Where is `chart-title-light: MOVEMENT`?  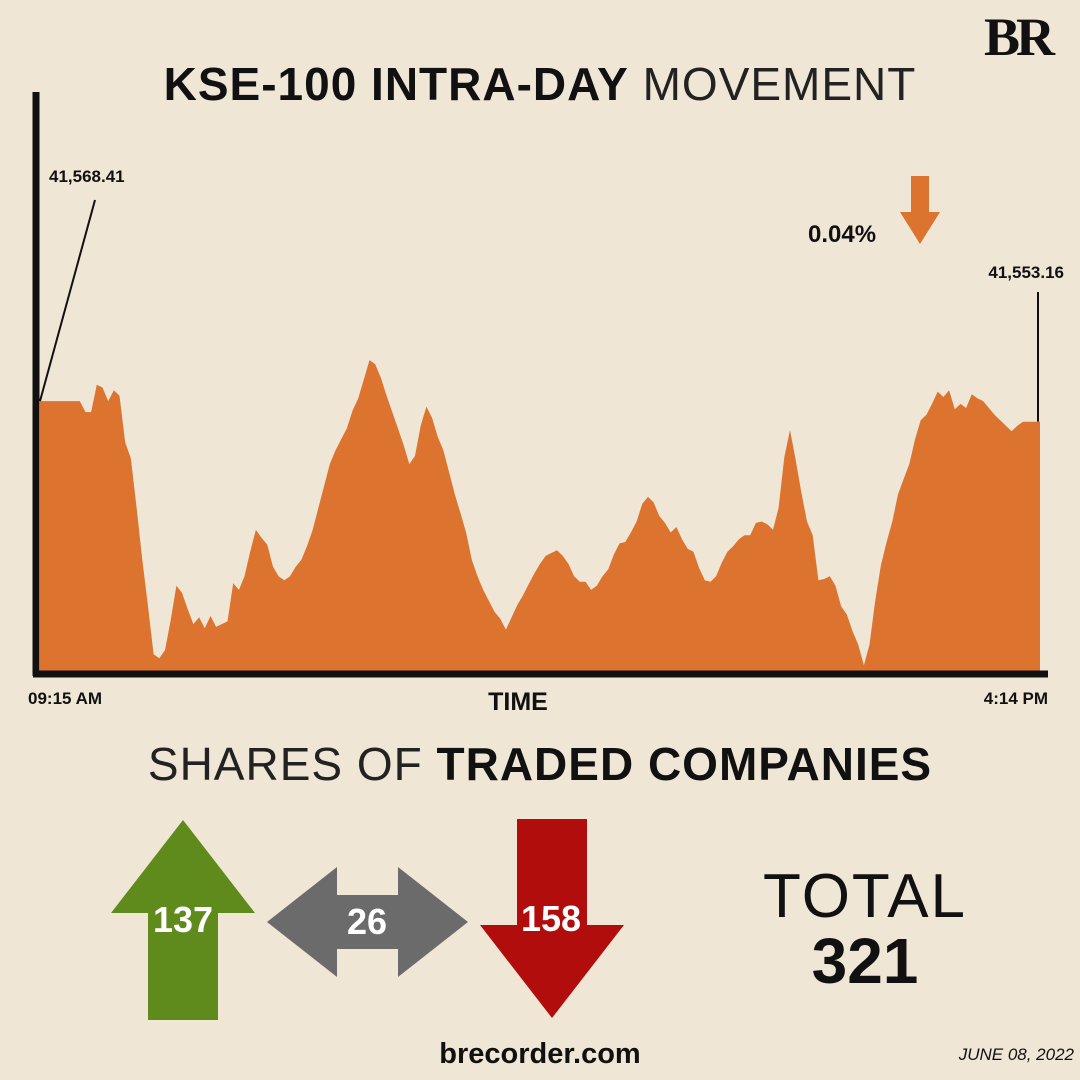
chart-title-light: MOVEMENT is located at coordinates (779, 84).